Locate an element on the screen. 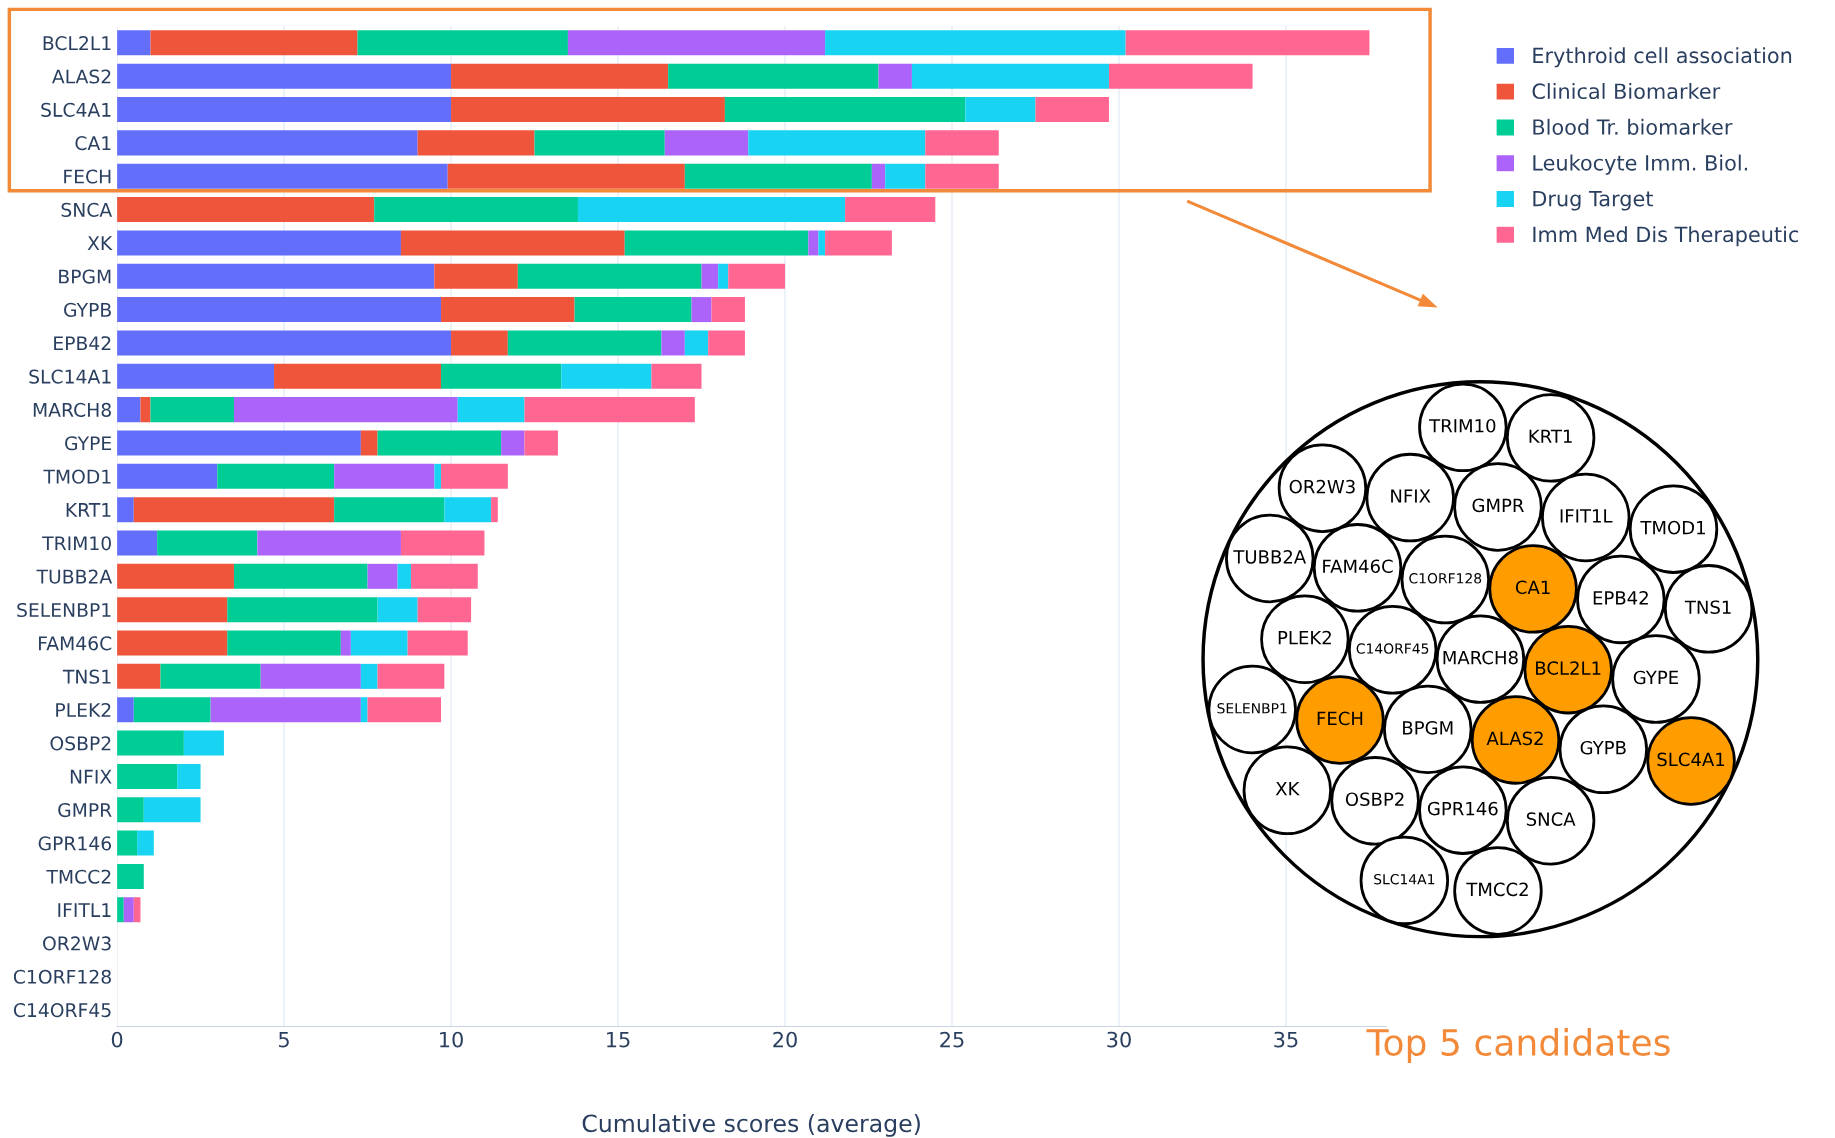 The width and height of the screenshot is (1835, 1138). annotation: SLC14A1 is located at coordinates (1404, 879).